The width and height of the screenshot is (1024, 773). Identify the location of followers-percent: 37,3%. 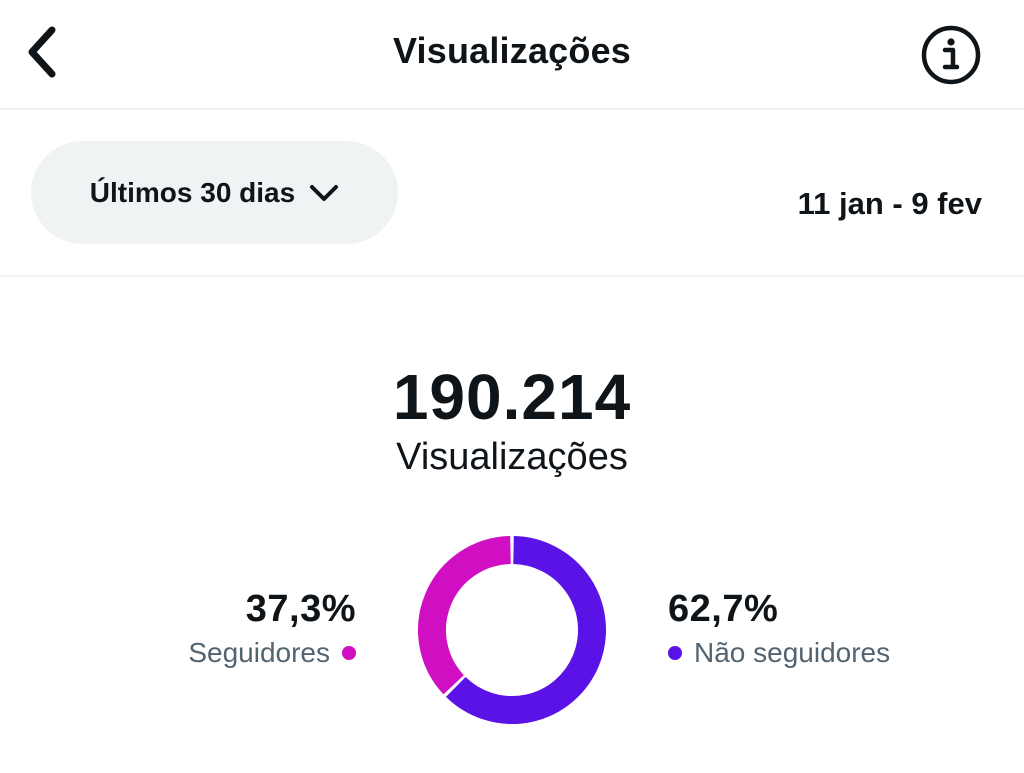
(300, 609).